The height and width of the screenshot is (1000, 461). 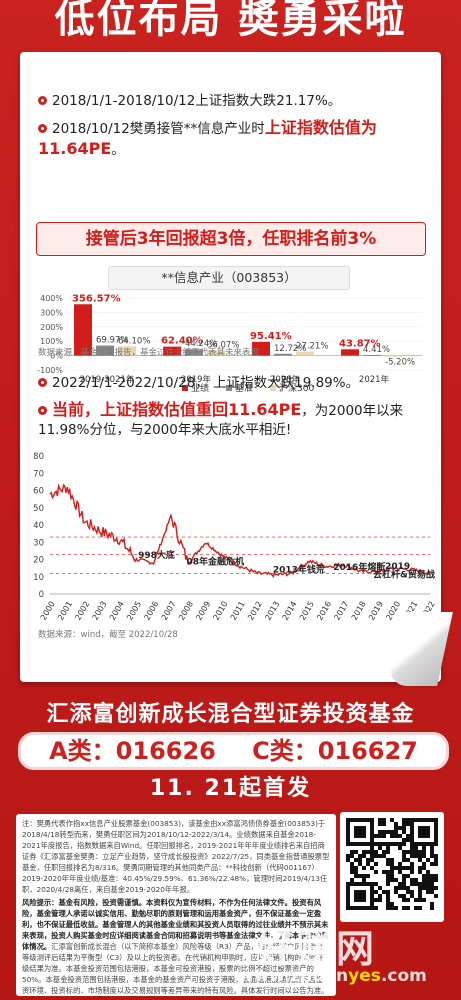 What do you see at coordinates (134, 611) in the screenshot?
I see `x-tick-label: 2005` at bounding box center [134, 611].